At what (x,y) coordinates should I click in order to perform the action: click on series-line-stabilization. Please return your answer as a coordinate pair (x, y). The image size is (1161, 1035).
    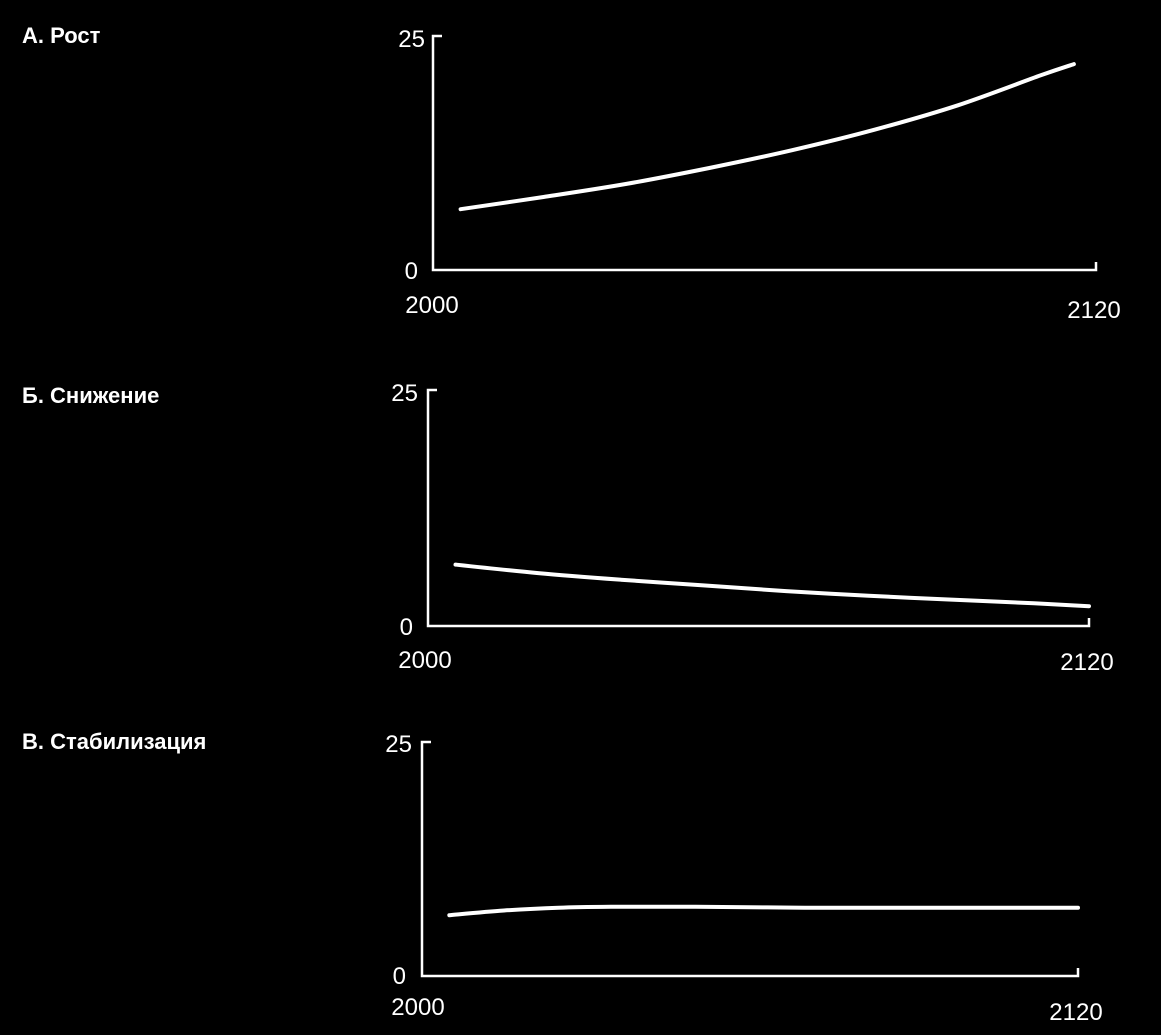
    Looking at the image, I should click on (763, 911).